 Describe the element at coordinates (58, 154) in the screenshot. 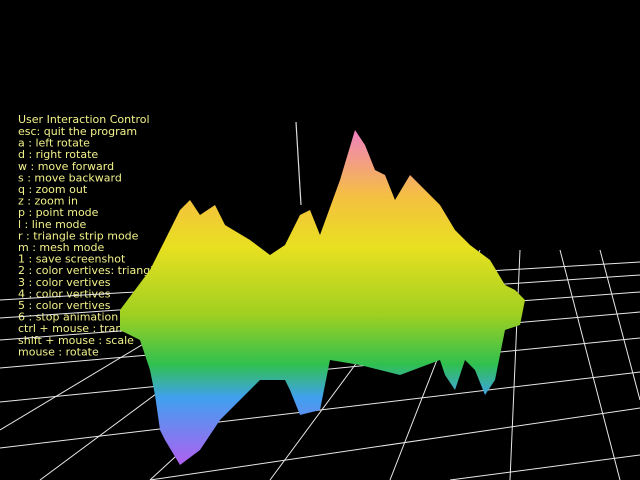

I see `help-line: d : right rotate` at that location.